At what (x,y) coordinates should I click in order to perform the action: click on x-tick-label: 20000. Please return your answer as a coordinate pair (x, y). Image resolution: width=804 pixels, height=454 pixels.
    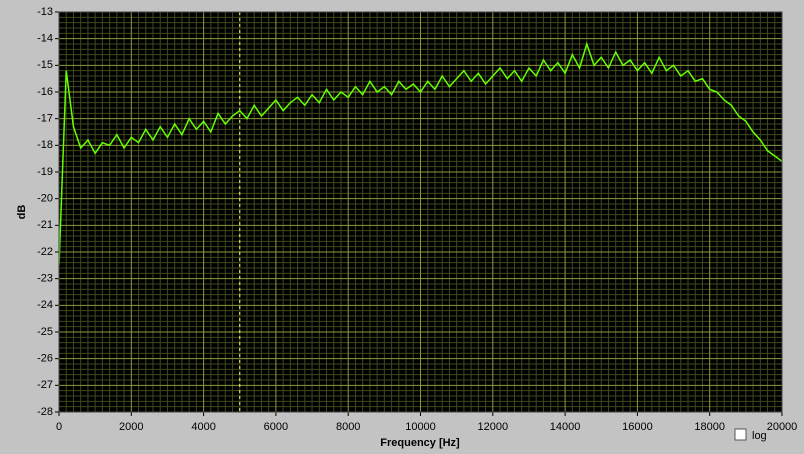
    Looking at the image, I should click on (782, 427).